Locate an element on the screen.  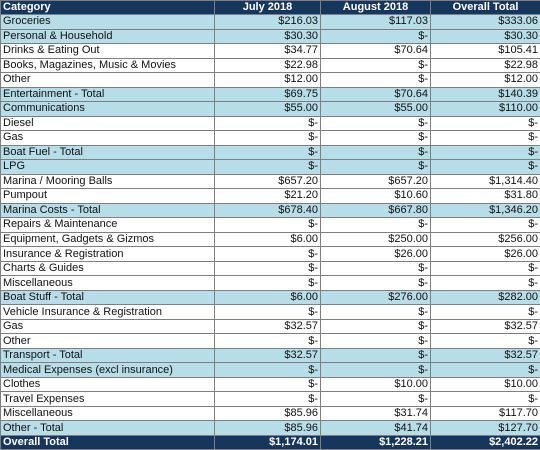
category-cell: Boat Stuff - Total is located at coordinates (107, 297).